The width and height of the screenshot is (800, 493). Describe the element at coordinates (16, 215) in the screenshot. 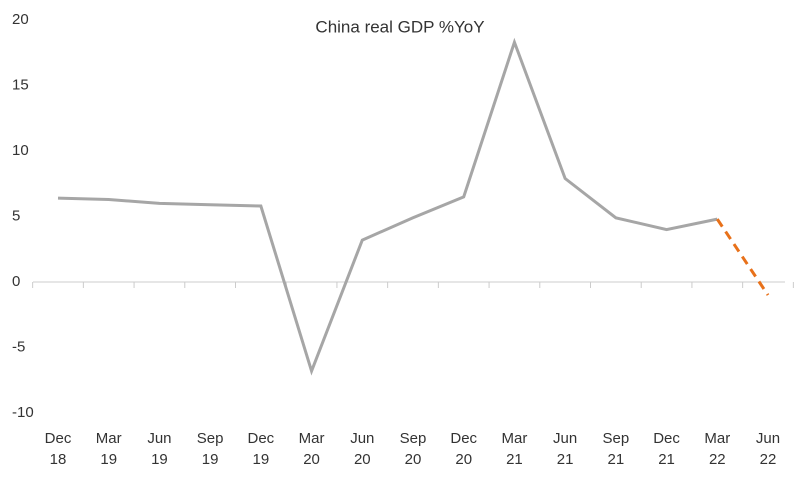

I see `y-tick-label: 5` at that location.